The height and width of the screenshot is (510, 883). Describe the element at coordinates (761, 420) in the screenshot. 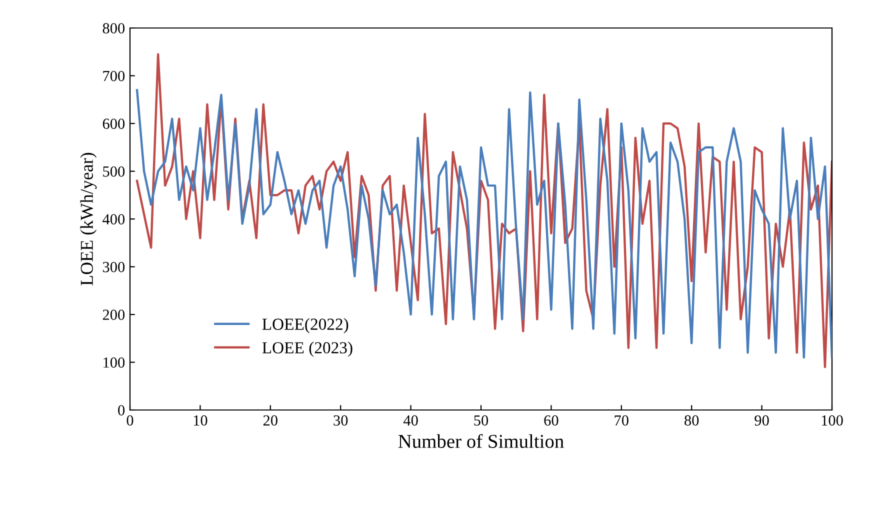

I see `x-tick-label: 90` at that location.